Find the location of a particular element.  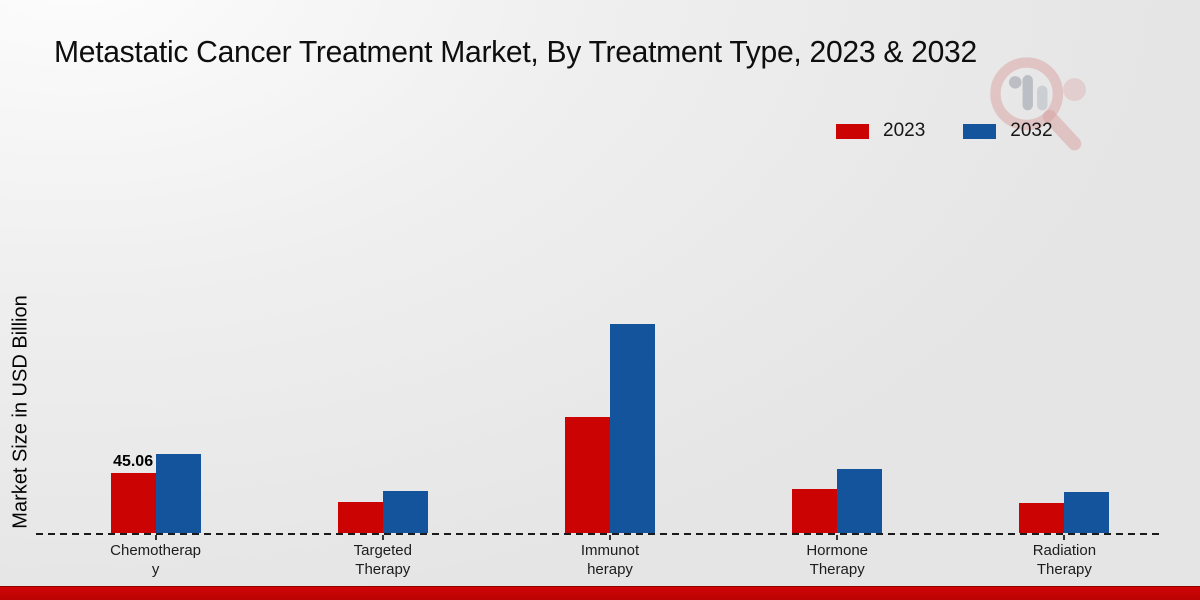

bar-2032-radiation-therapy is located at coordinates (1087, 512).